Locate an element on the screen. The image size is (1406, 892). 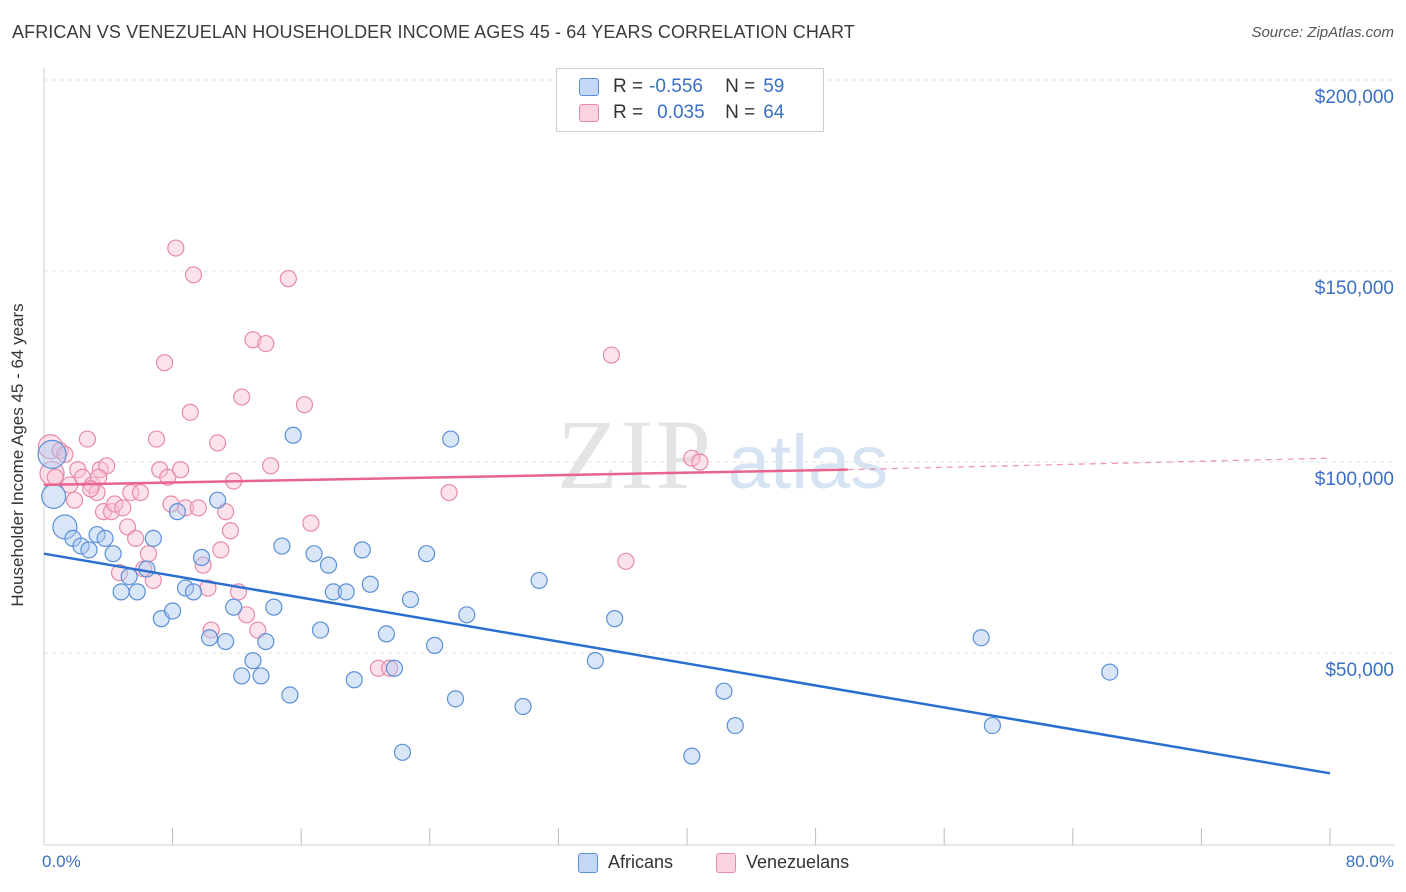
watermark: ZIP atlas is located at coordinates (722, 454).